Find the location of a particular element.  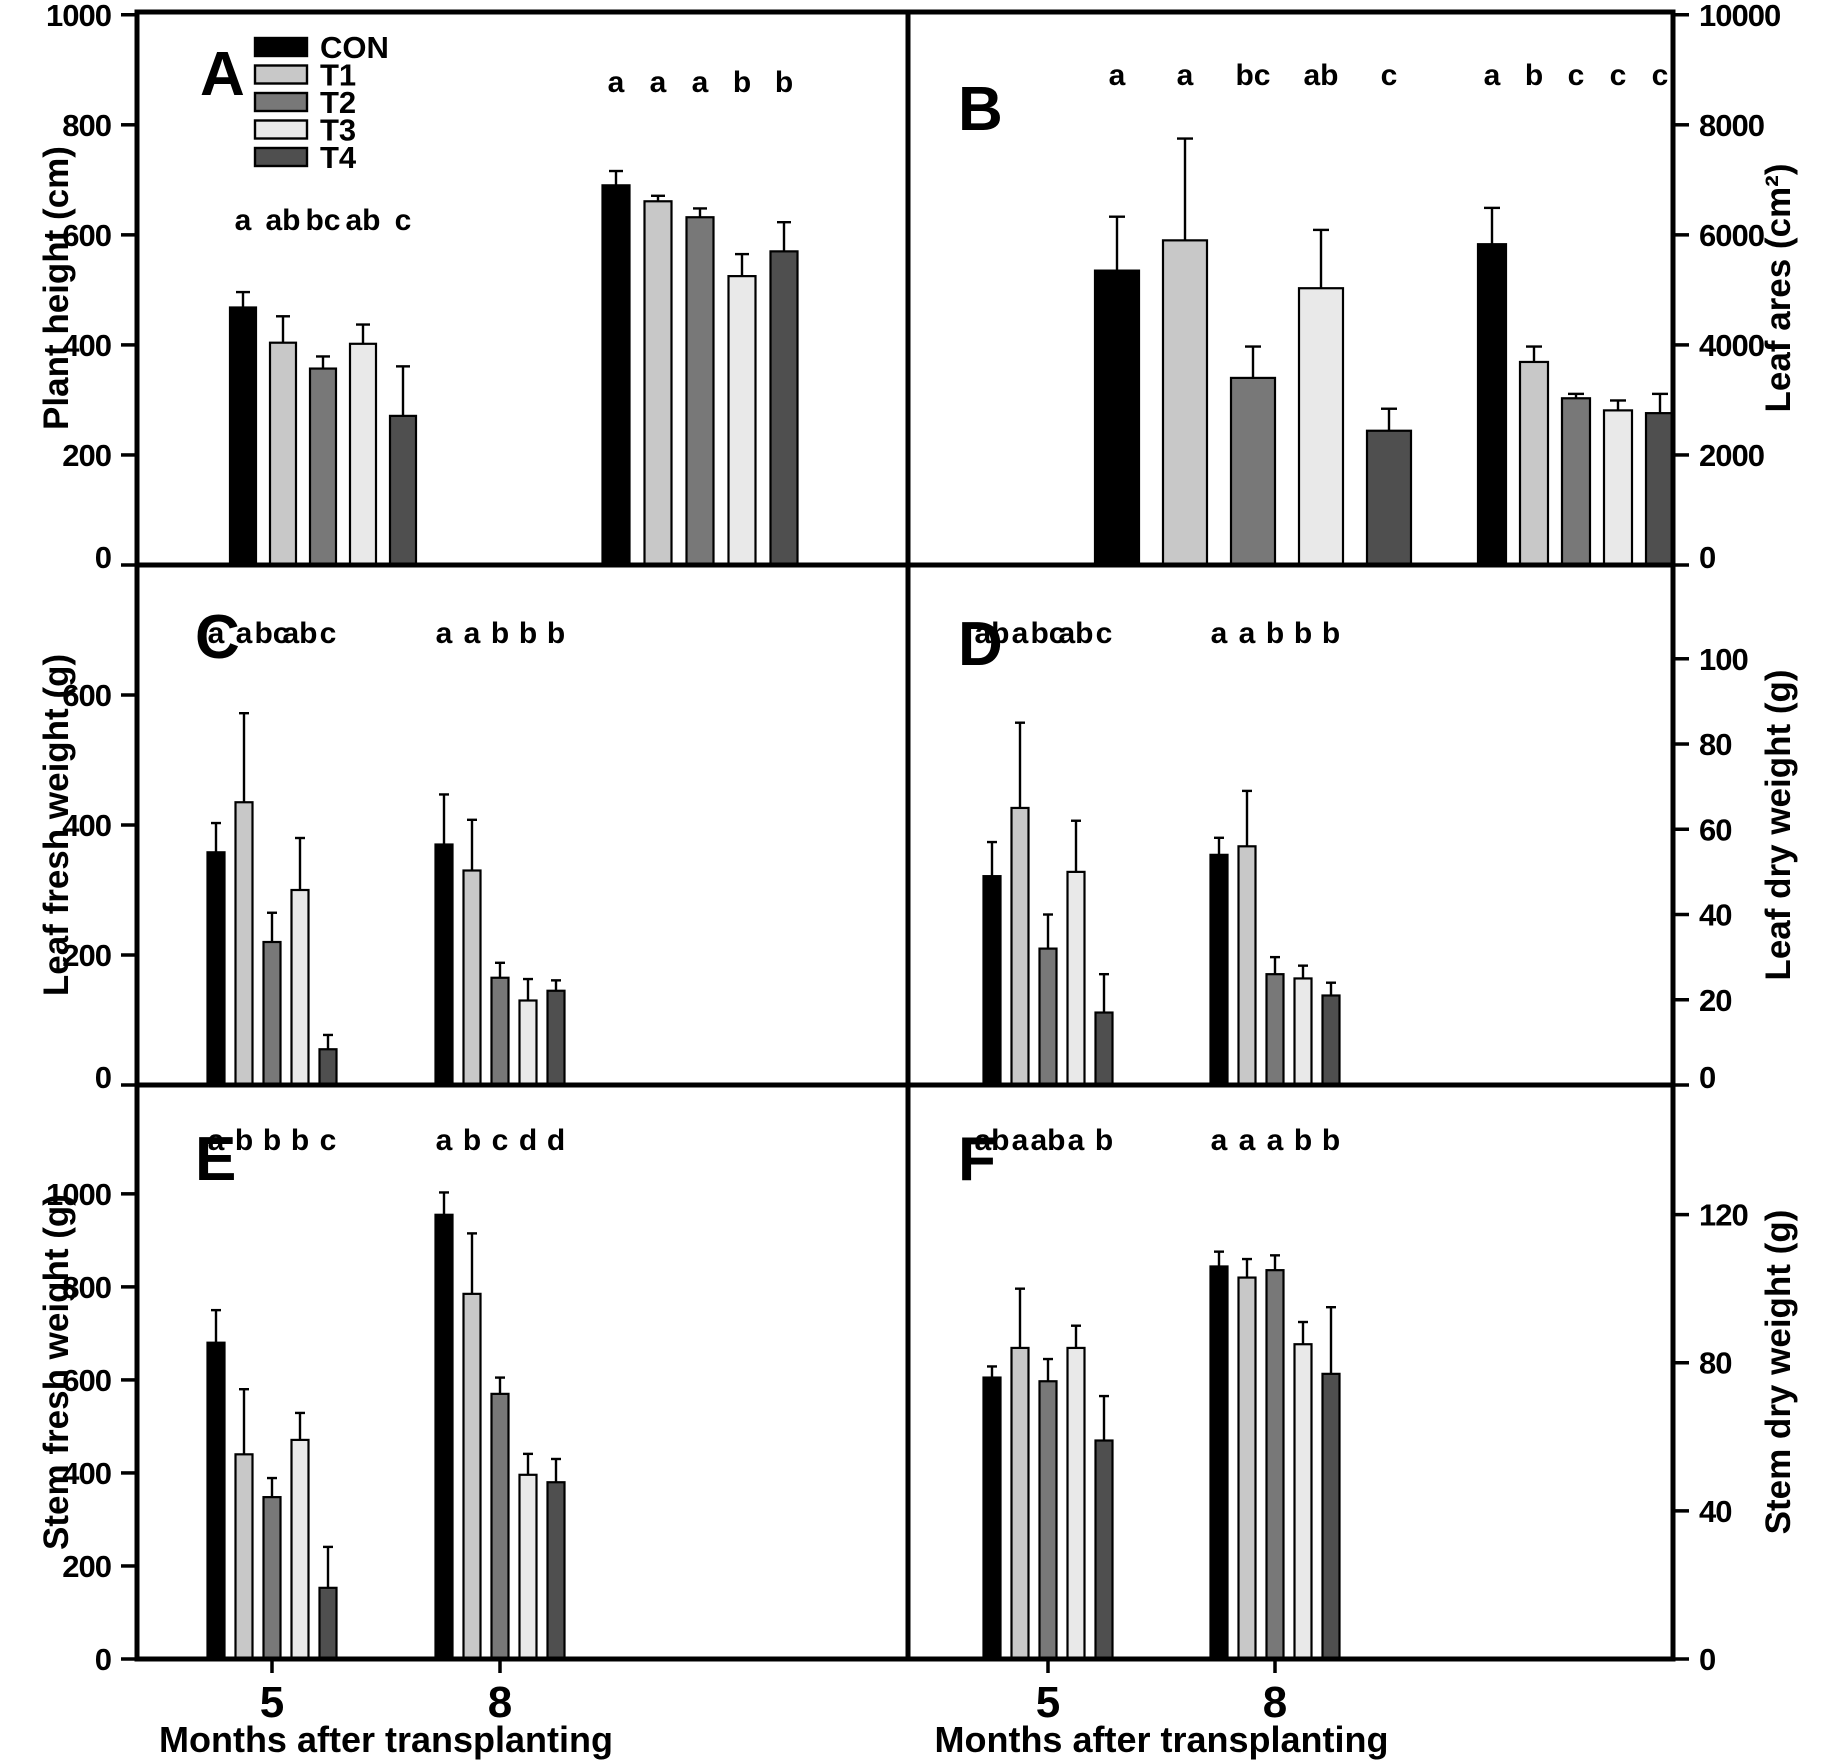

bar-d-5-t2 is located at coordinates (1048, 1017).